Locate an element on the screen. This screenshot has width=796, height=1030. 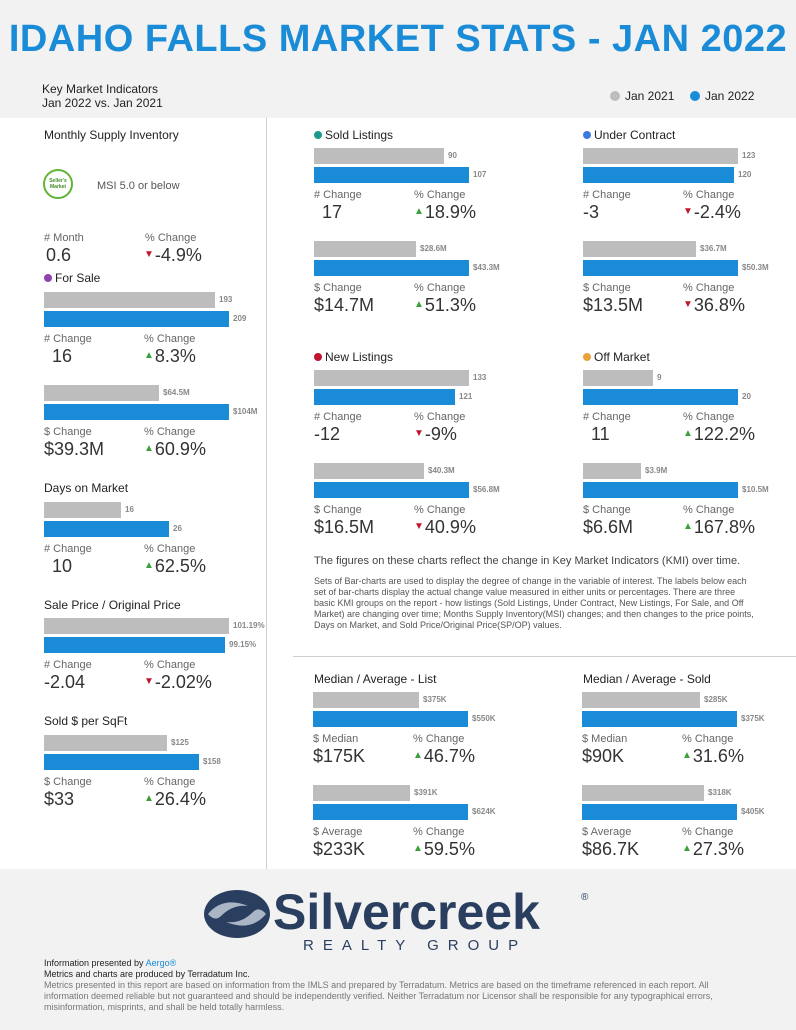
bar-label-jan-2022: $43.3M is located at coordinates (486, 267).